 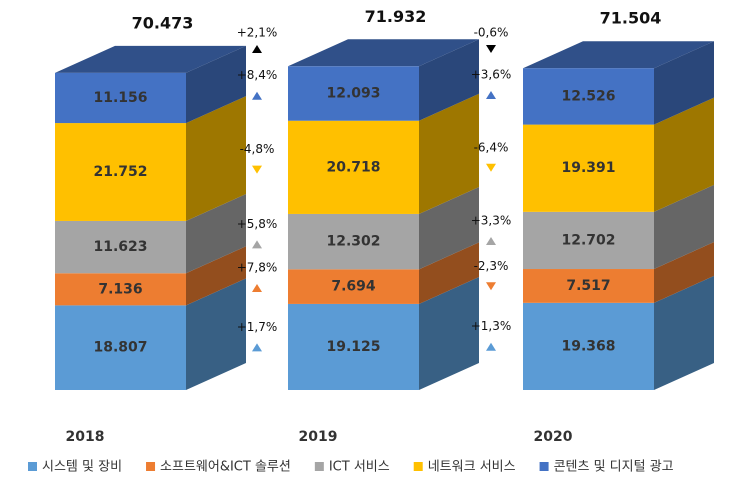 What do you see at coordinates (257, 267) in the screenshot?
I see `series-change-label: +7,8%` at bounding box center [257, 267].